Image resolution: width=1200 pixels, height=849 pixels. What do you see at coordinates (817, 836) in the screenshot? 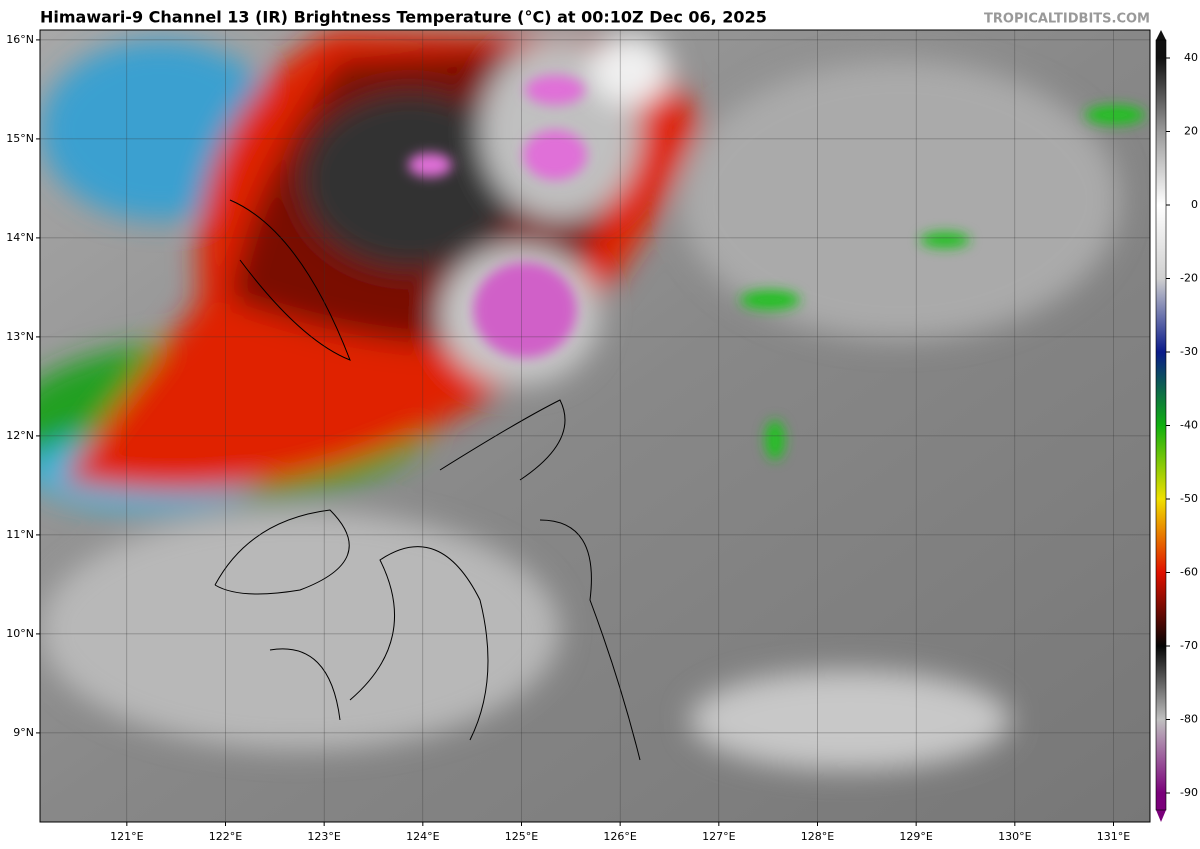
I see `x-tick-label: 128°E` at bounding box center [817, 836].